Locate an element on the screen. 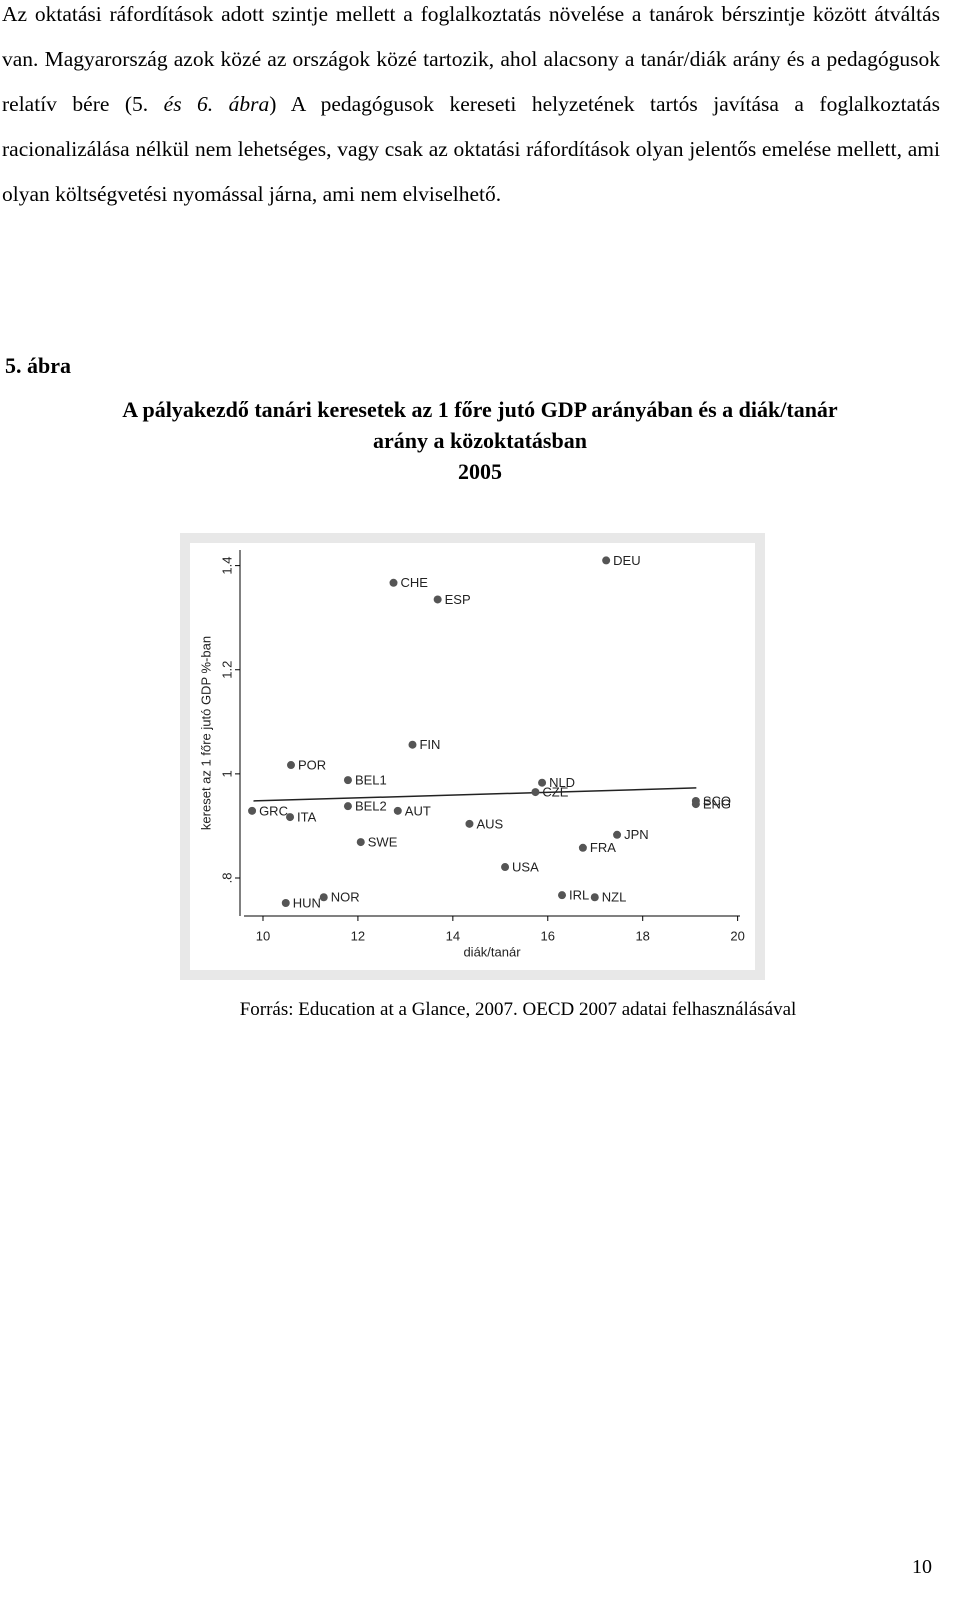 The width and height of the screenshot is (960, 1597). point-label: CHE is located at coordinates (415, 582).